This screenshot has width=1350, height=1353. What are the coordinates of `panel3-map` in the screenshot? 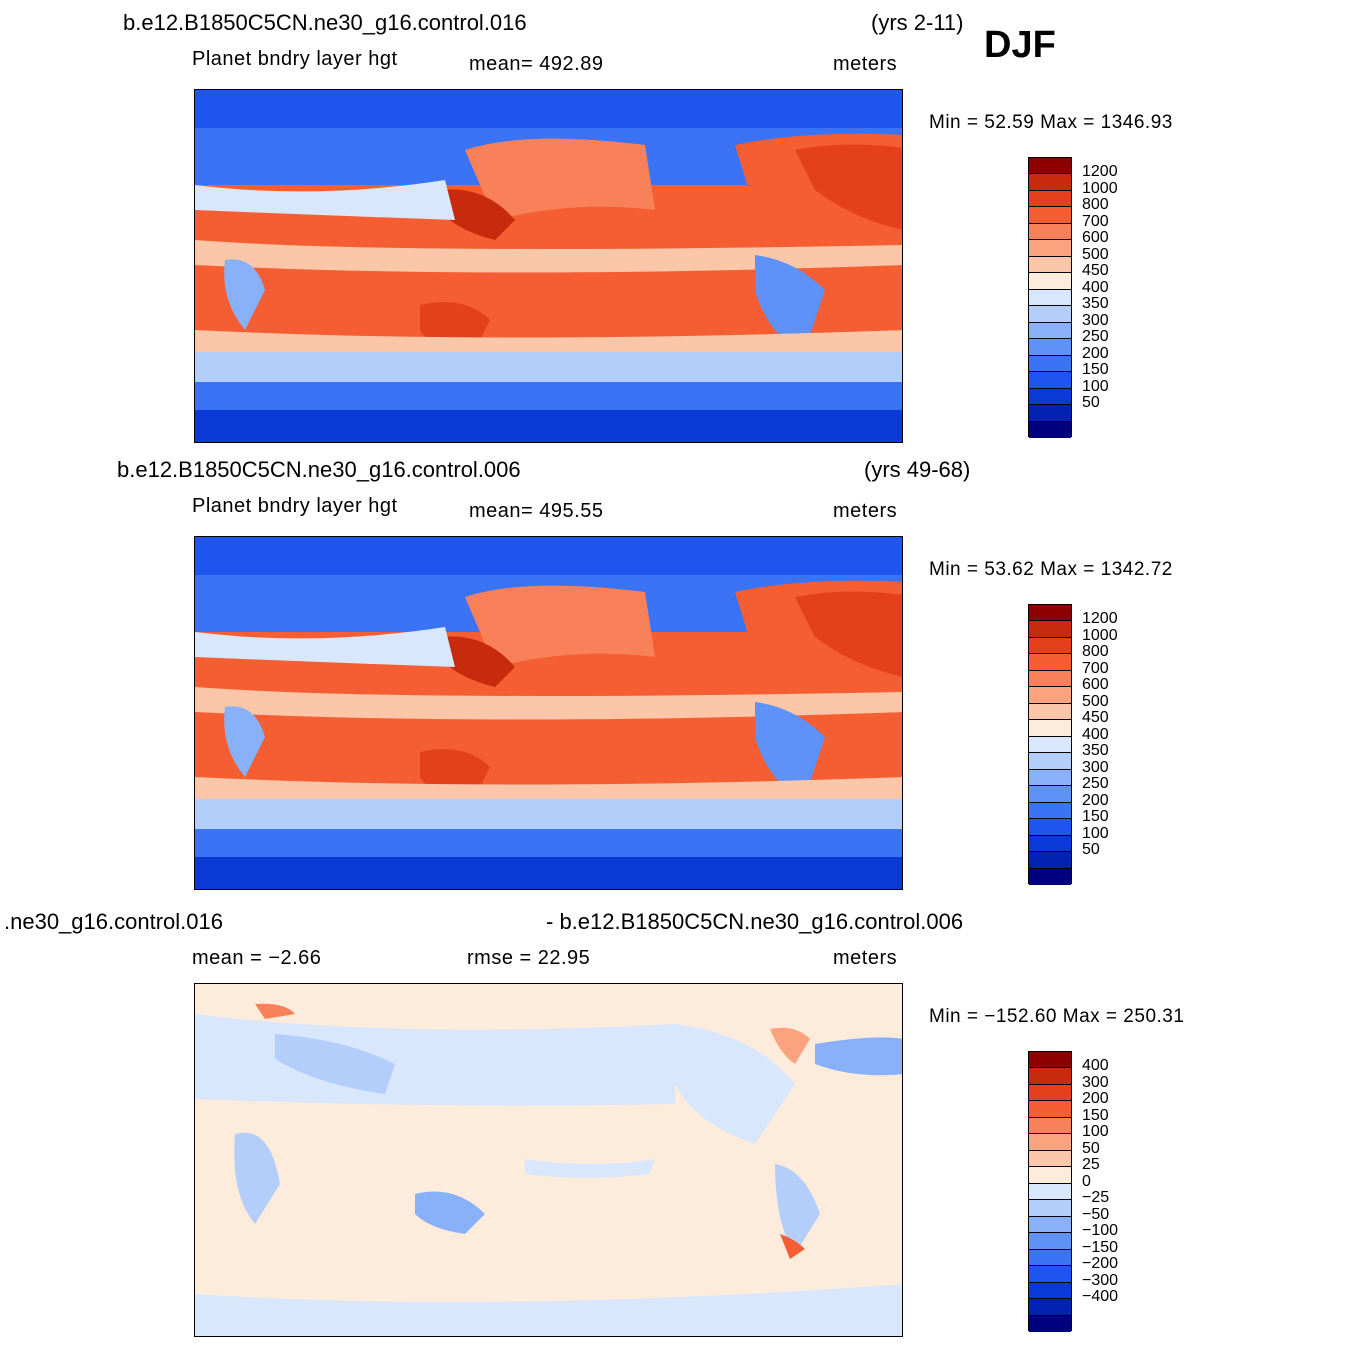 It's located at (548, 1160).